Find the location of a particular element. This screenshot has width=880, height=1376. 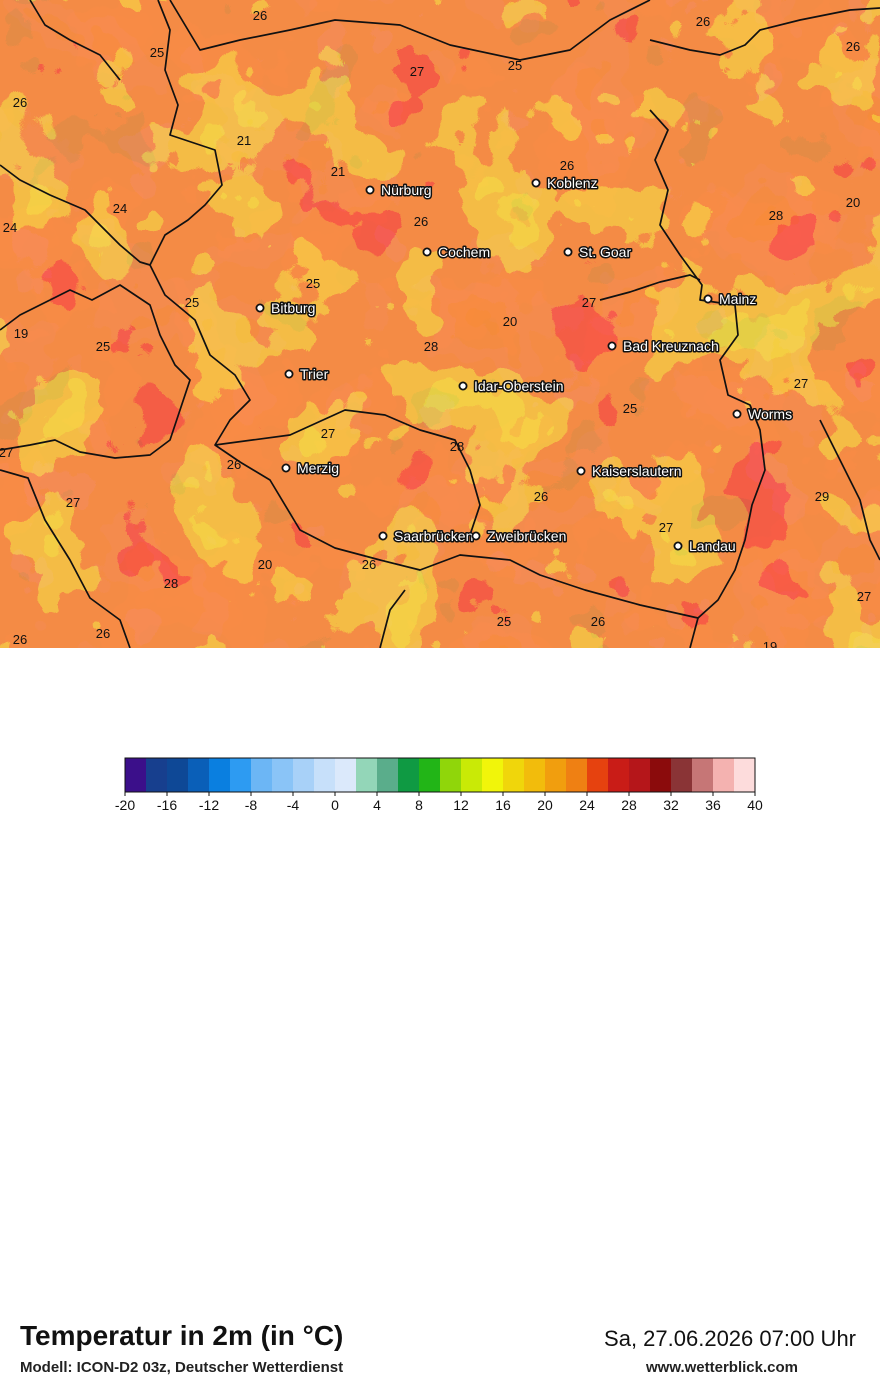

city-marker: Idar-Oberstein is located at coordinates (511, 386).